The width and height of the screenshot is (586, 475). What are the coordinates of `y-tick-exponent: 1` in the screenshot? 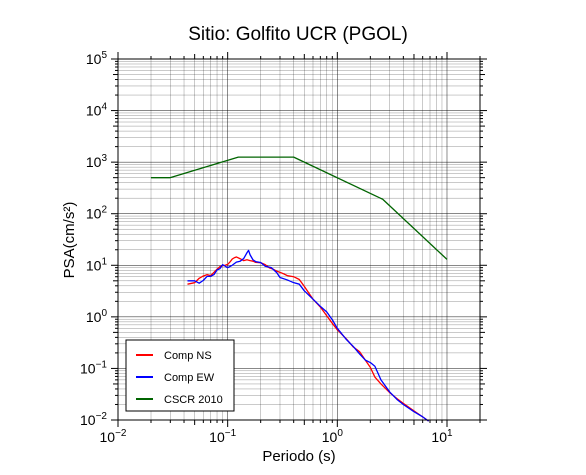 It's located at (104, 261).